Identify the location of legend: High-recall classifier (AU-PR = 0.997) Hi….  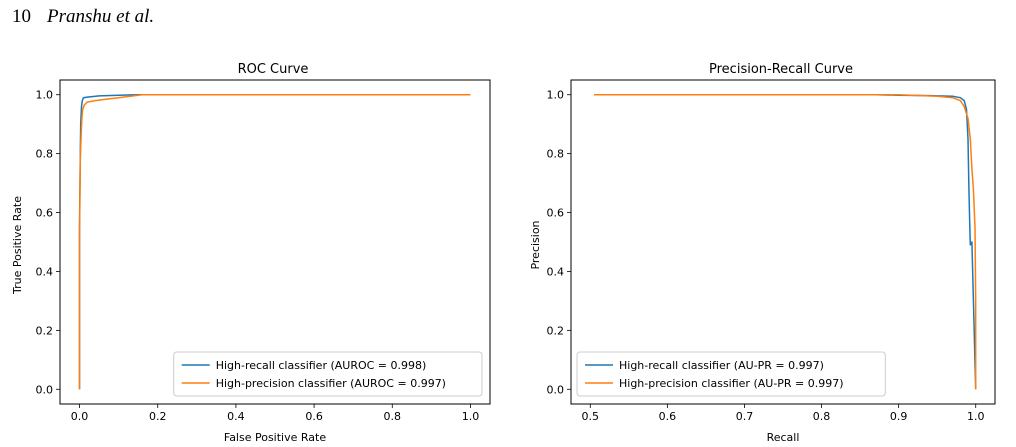
(731, 374).